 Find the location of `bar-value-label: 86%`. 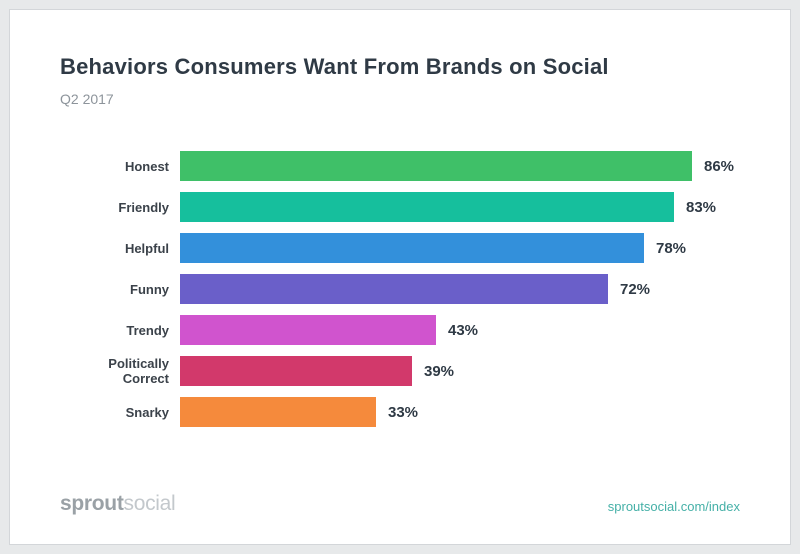

bar-value-label: 86% is located at coordinates (719, 166).